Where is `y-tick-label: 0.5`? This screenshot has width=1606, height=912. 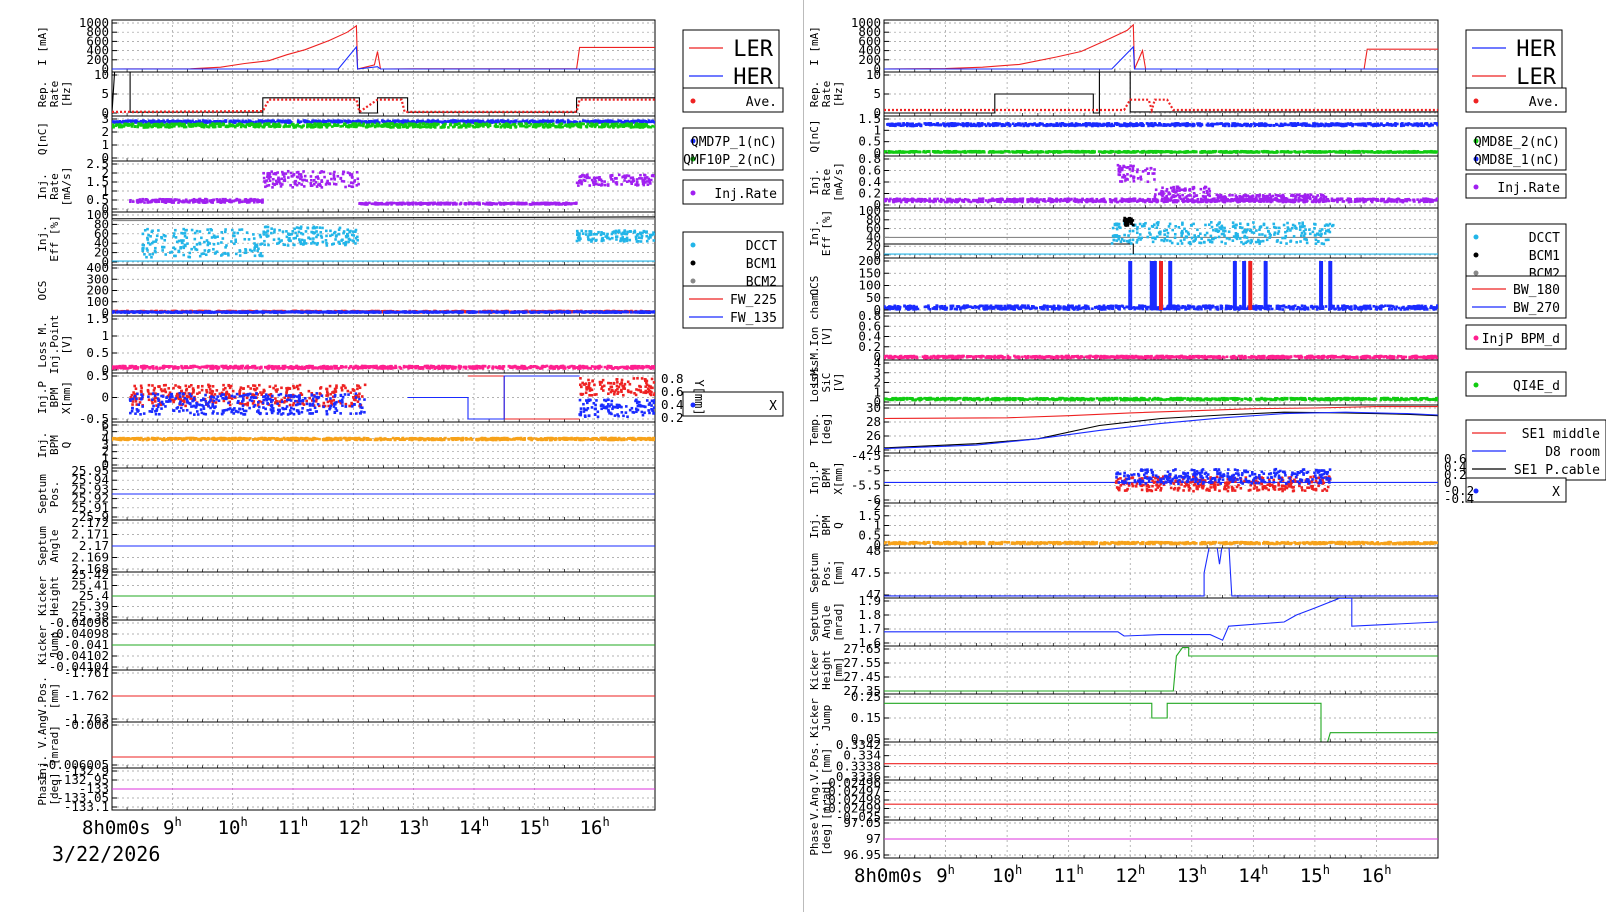
y-tick-label: 0.5 is located at coordinates (97, 352).